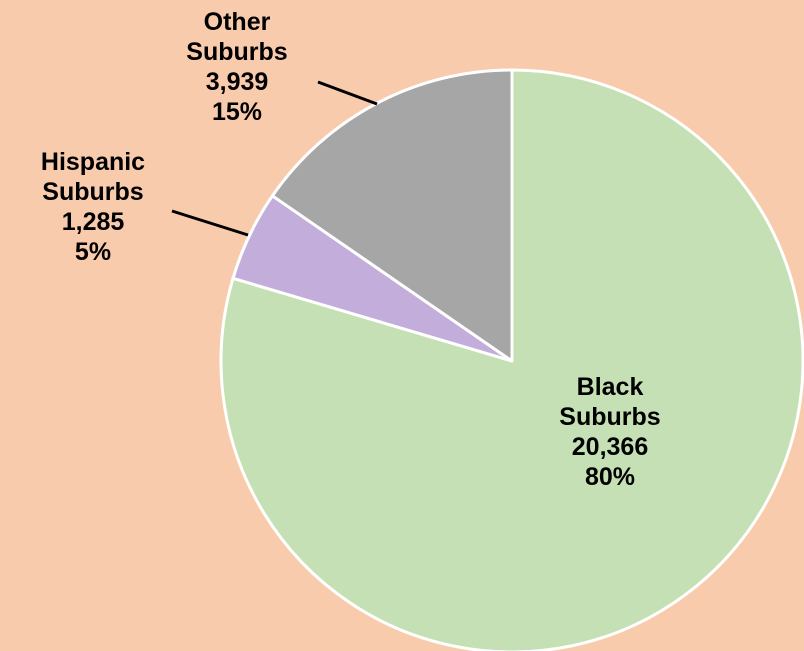 Image resolution: width=804 pixels, height=651 pixels. I want to click on data-label-other-suburbs: Other Suburbs 3,939 15%, so click(236, 67).